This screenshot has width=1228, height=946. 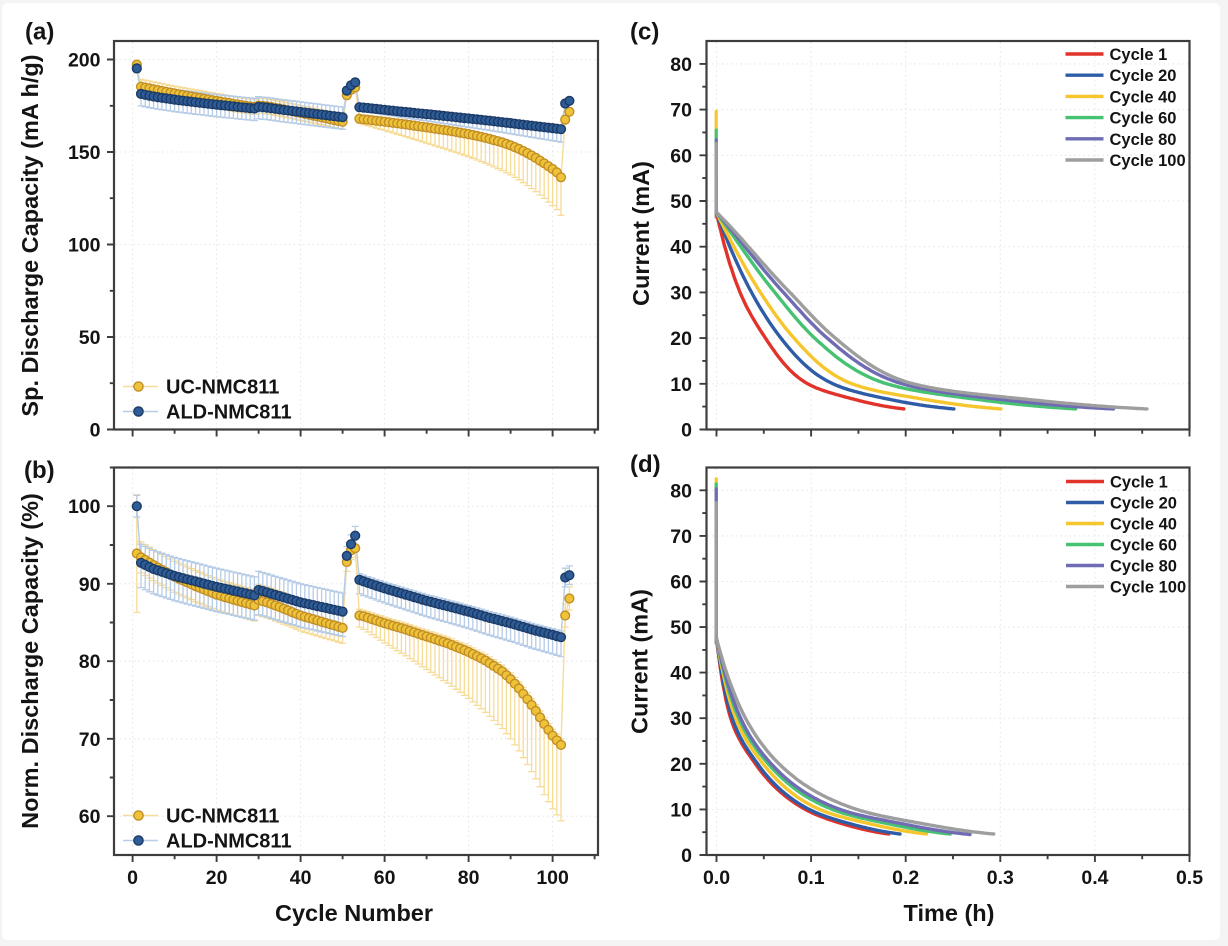 What do you see at coordinates (84, 153) in the screenshot?
I see `svg-text: 150` at bounding box center [84, 153].